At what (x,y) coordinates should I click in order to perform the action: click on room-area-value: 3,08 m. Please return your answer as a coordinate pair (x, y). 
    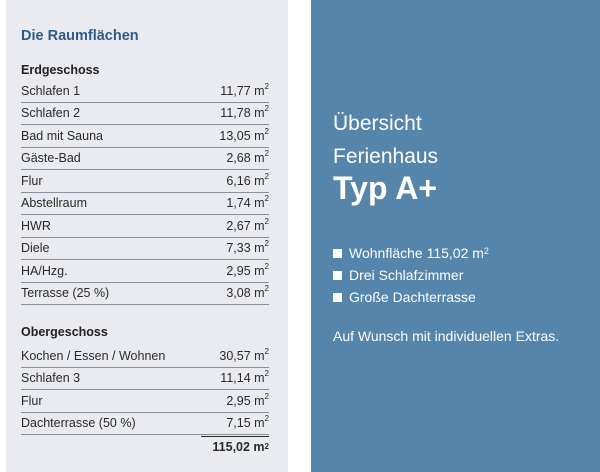
    Looking at the image, I should click on (245, 293).